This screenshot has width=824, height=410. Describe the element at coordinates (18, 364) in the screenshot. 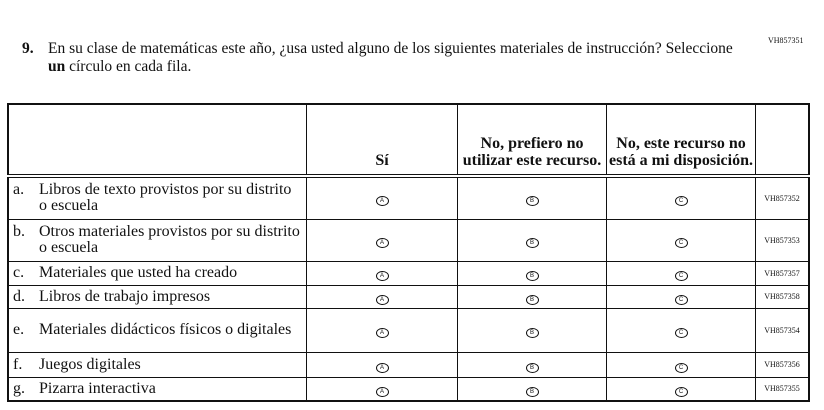

I see `row-letter: f.` at that location.